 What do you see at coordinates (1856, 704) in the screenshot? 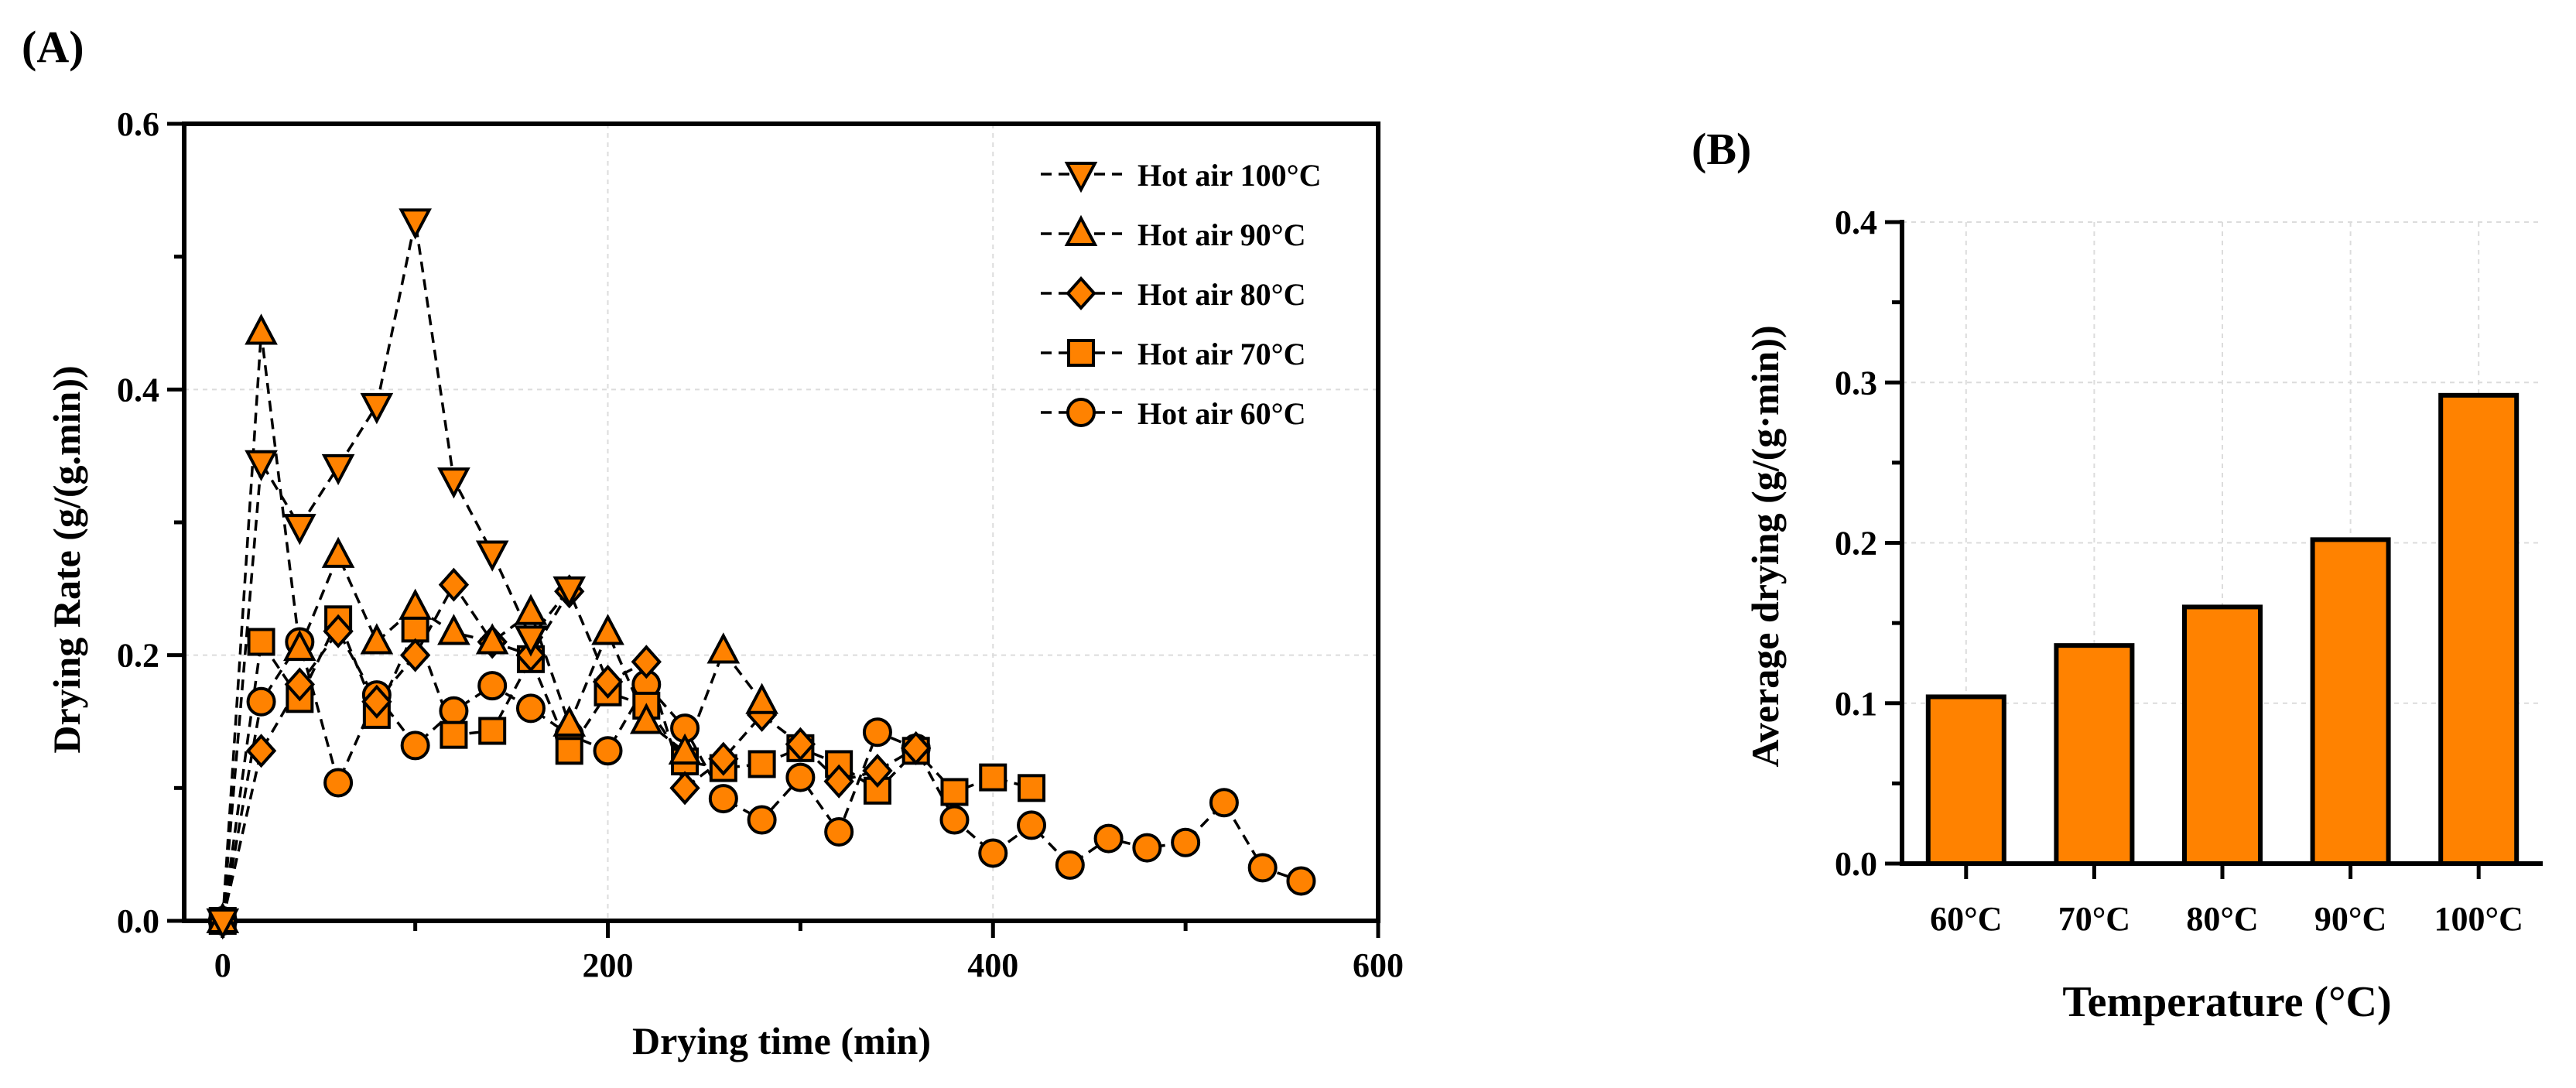
I see `panel-b-ytick-label: 0.1` at bounding box center [1856, 704].